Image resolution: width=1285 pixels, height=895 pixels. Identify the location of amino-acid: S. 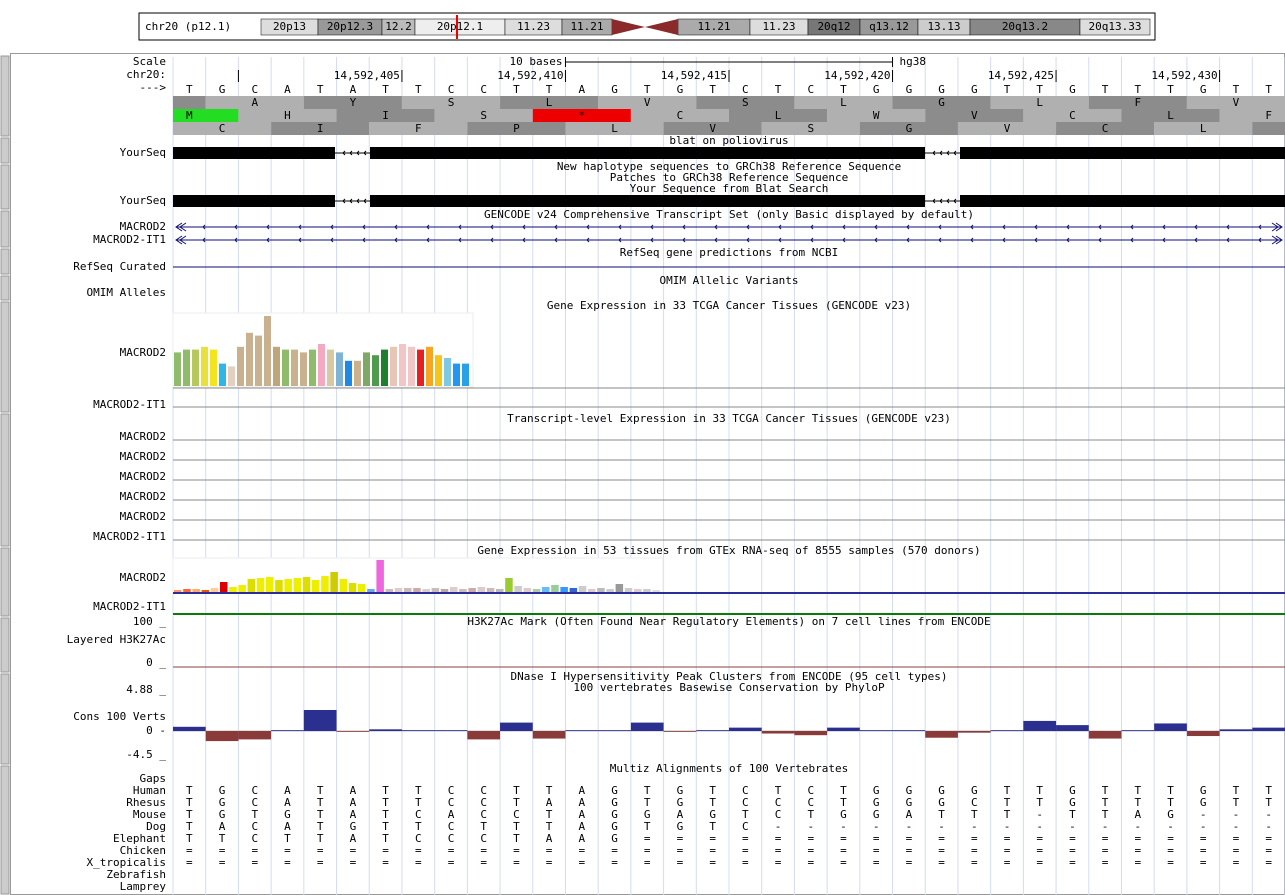
(451, 102).